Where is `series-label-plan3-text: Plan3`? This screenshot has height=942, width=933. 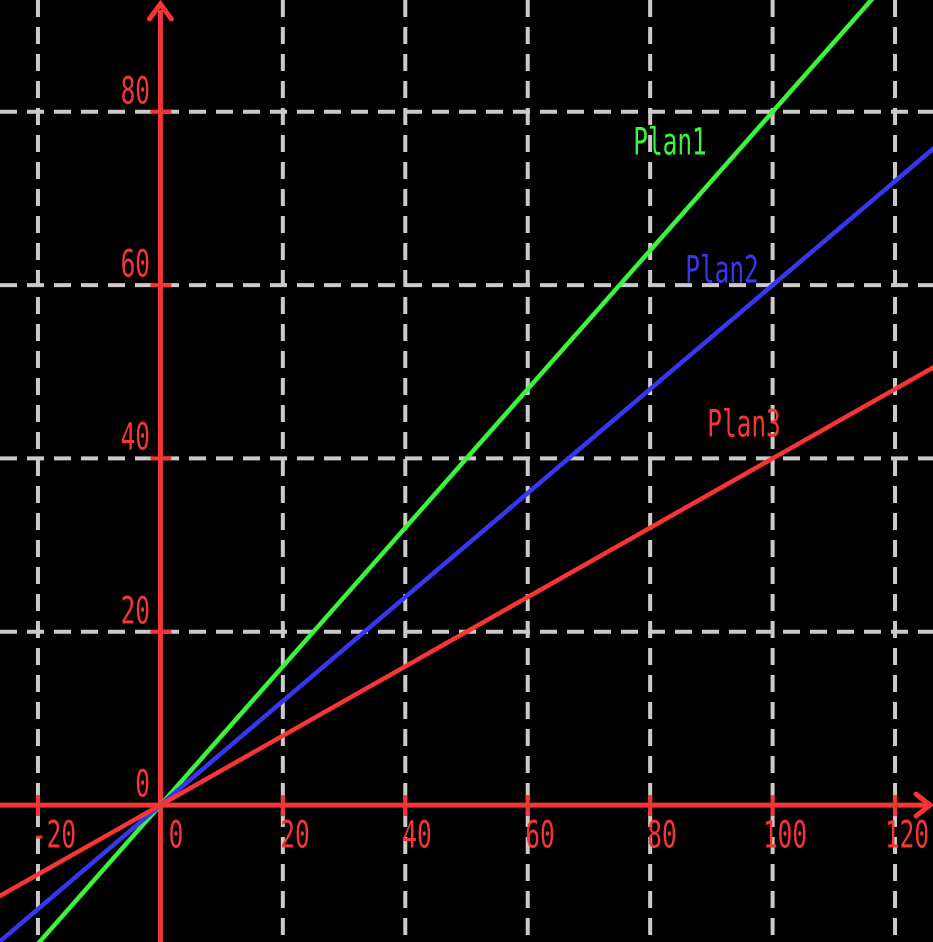
series-label-plan3-text: Plan3 is located at coordinates (744, 424).